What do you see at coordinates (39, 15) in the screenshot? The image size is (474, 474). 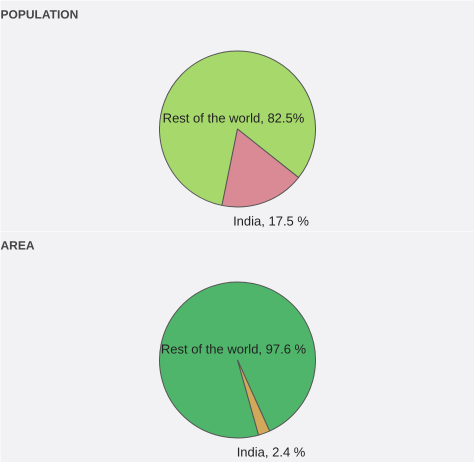 I see `text: POPULATION` at bounding box center [39, 15].